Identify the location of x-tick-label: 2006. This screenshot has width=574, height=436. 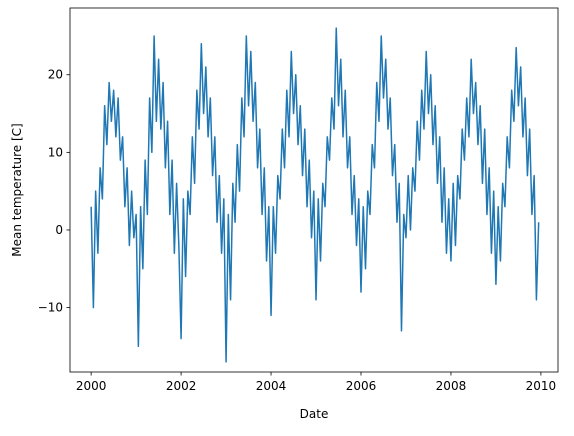
(361, 386).